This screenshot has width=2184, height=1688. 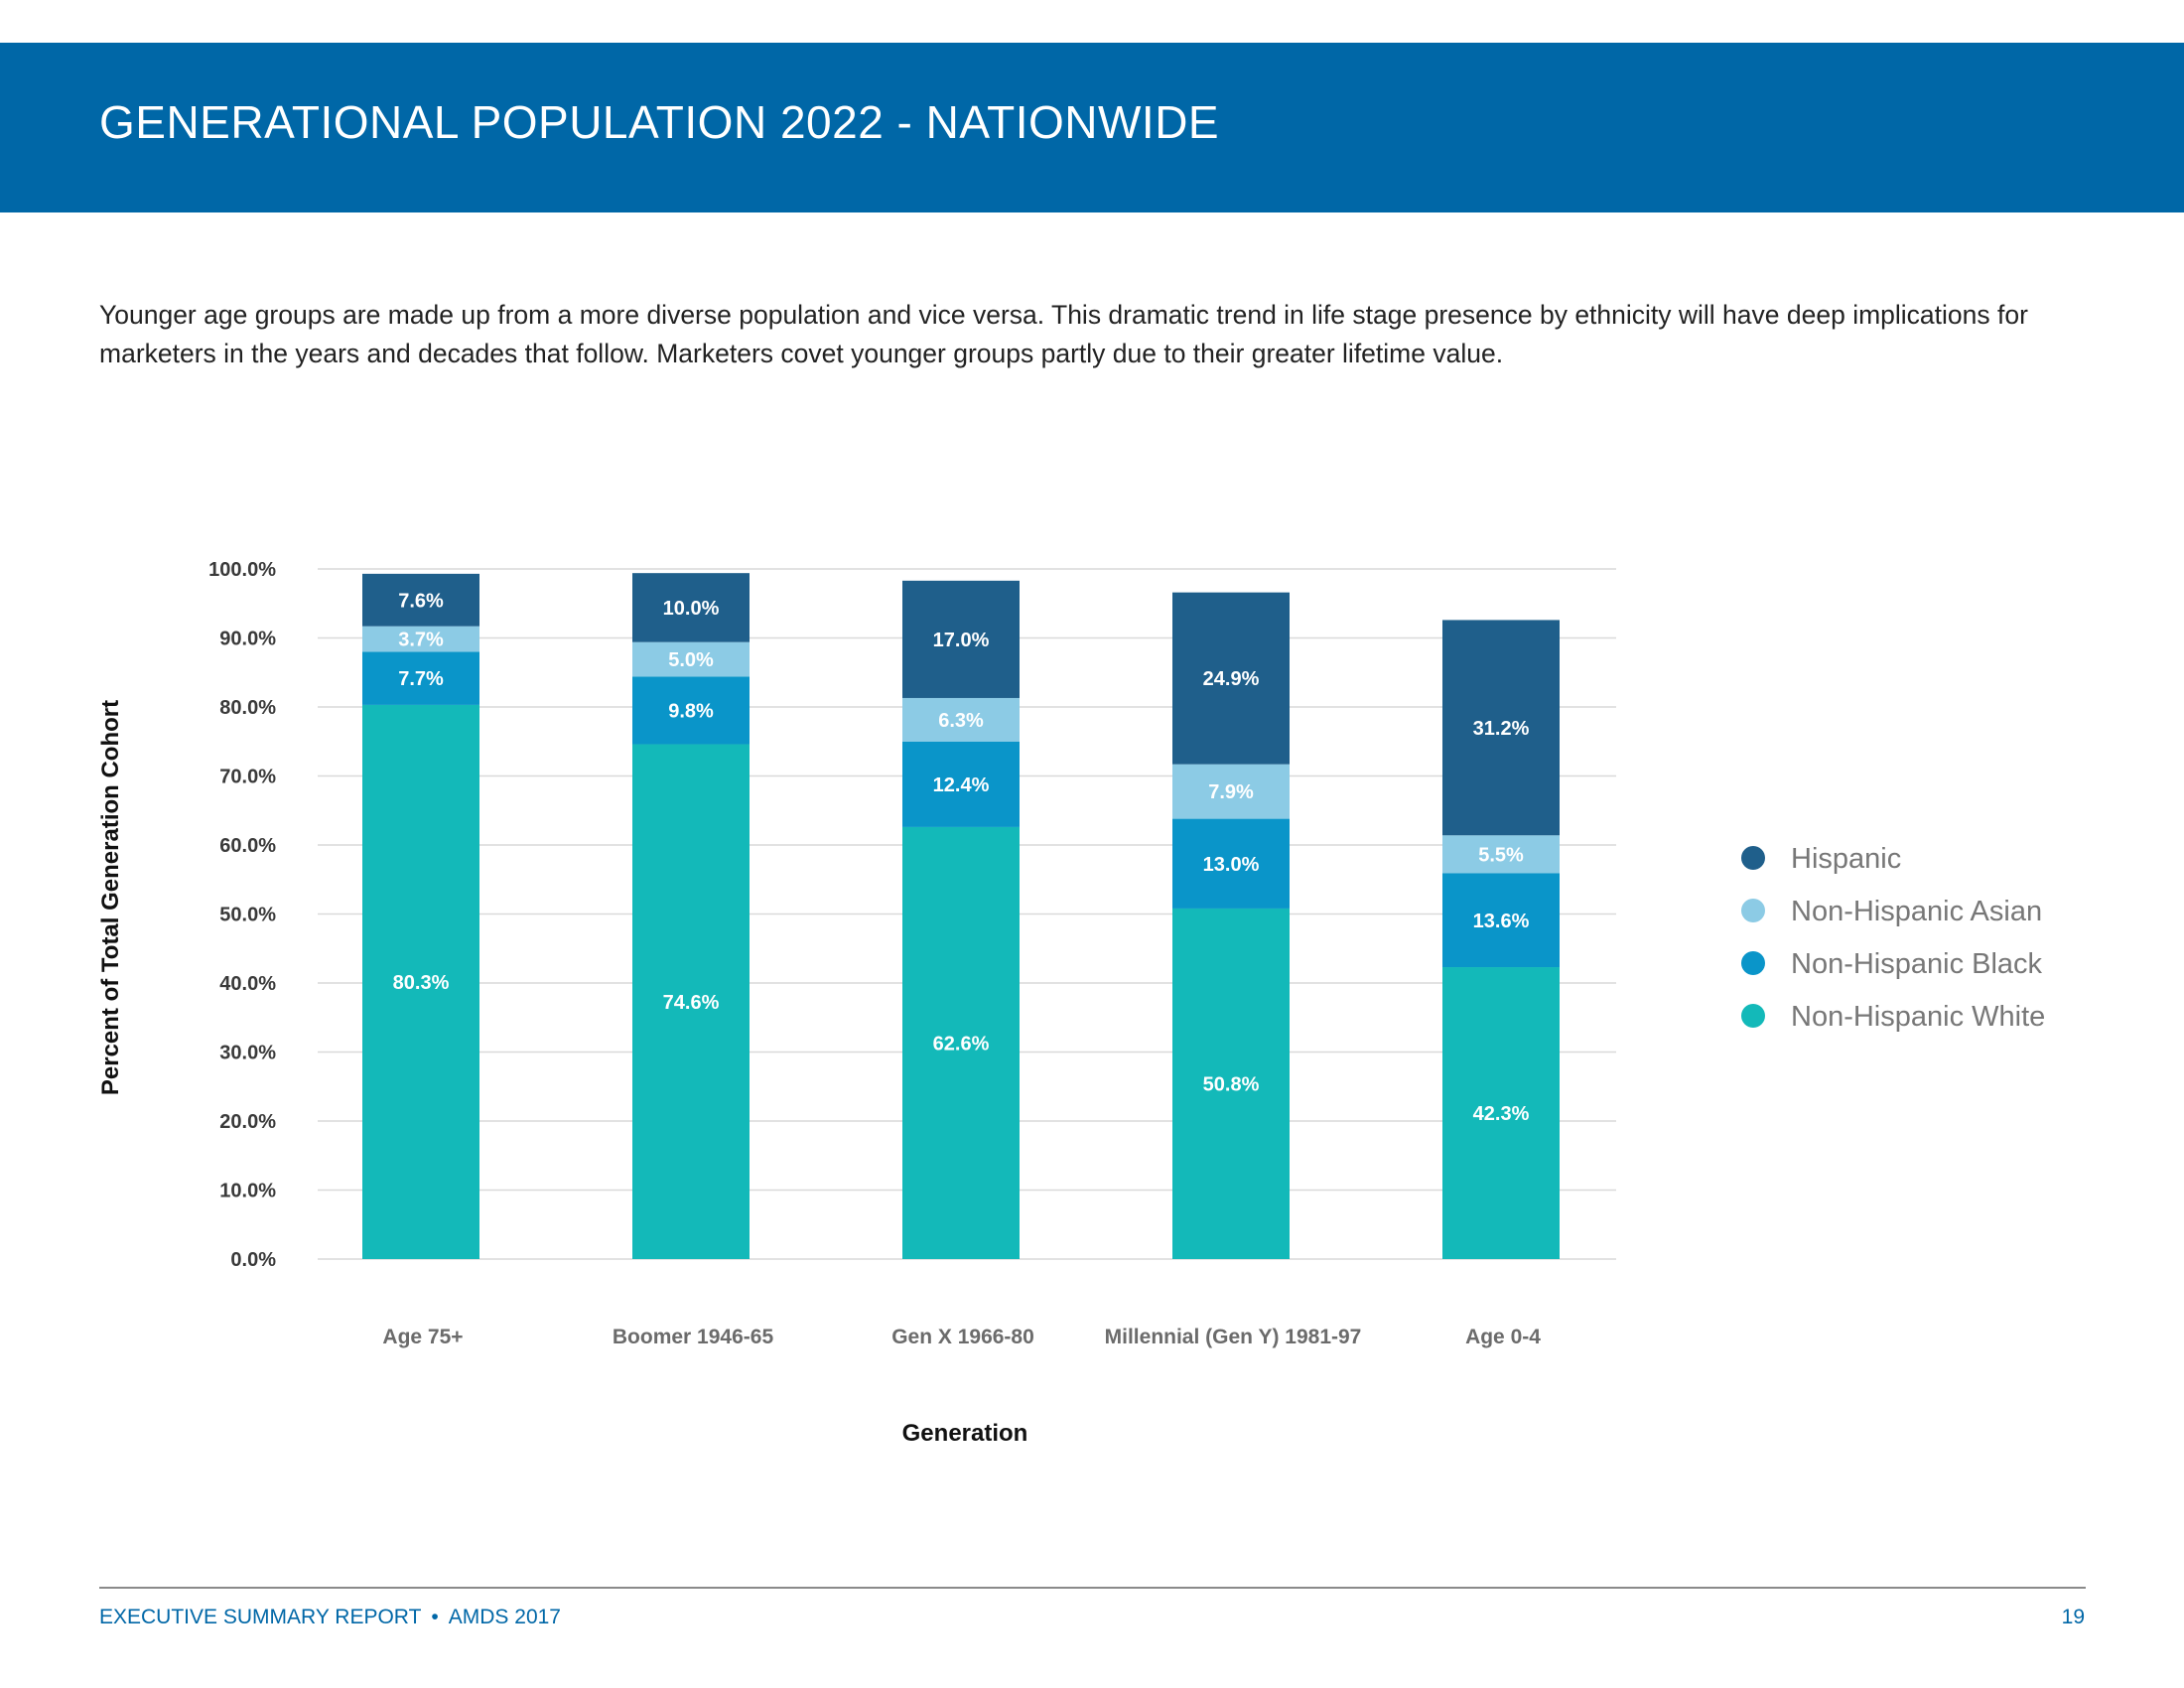 I want to click on data-label: 80.3%, so click(x=421, y=983).